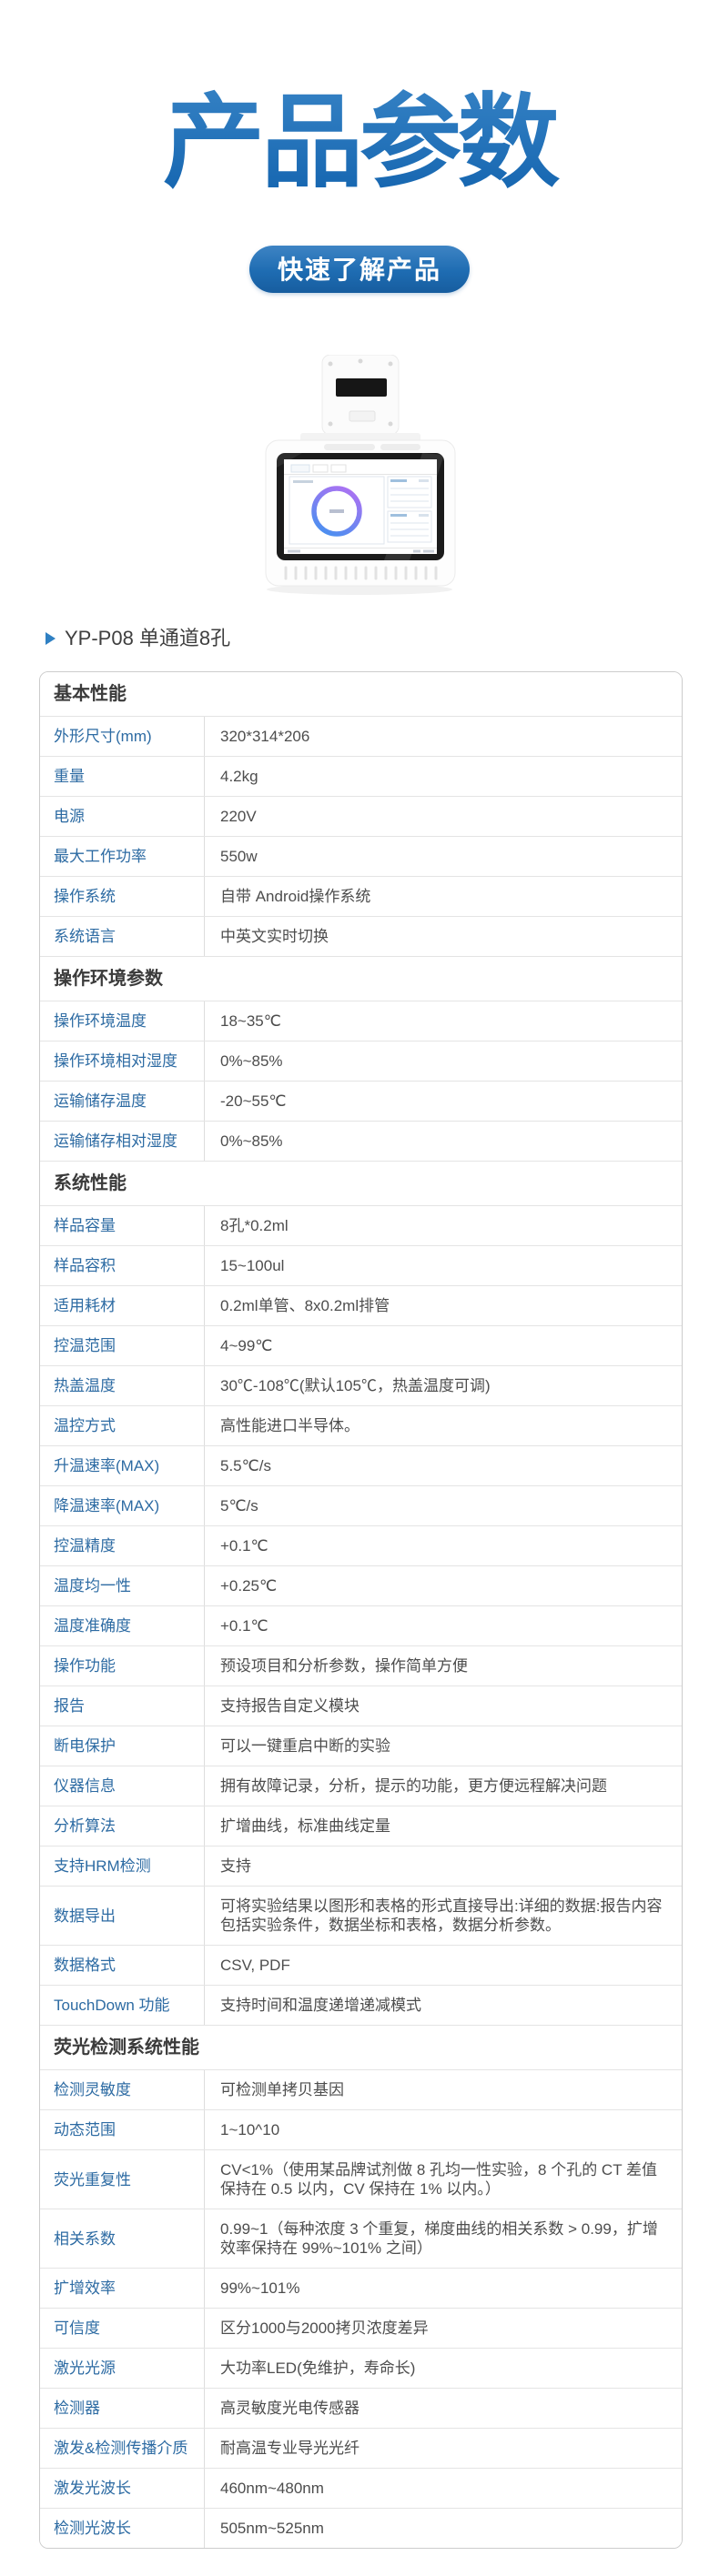 The image size is (719, 2576). I want to click on spec-row: 降温速率(MAX) 5℃/s, so click(361, 1505).